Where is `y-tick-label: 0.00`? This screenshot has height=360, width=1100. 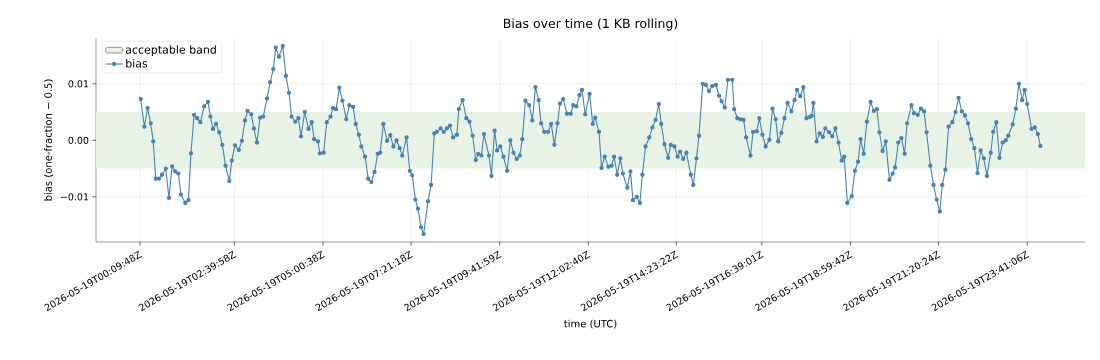
y-tick-label: 0.00 is located at coordinates (78, 140).